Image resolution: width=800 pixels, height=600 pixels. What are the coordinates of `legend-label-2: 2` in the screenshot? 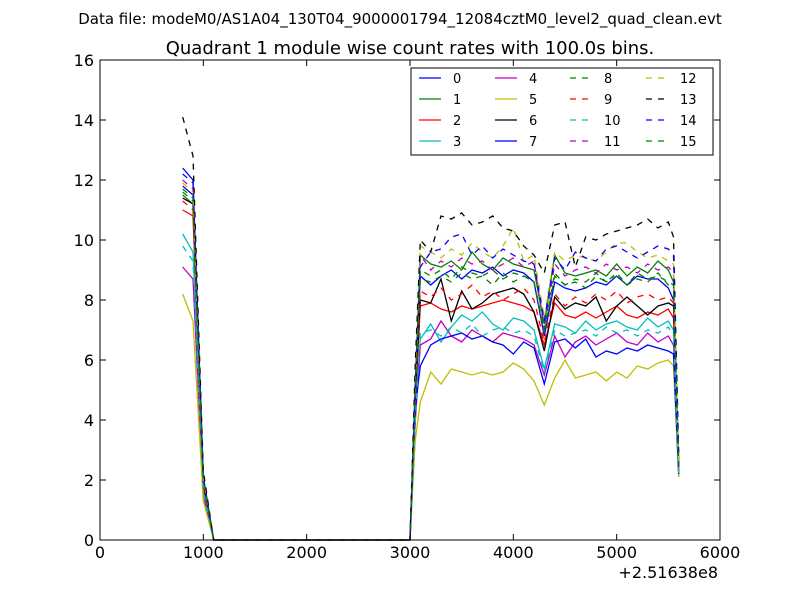 It's located at (457, 121).